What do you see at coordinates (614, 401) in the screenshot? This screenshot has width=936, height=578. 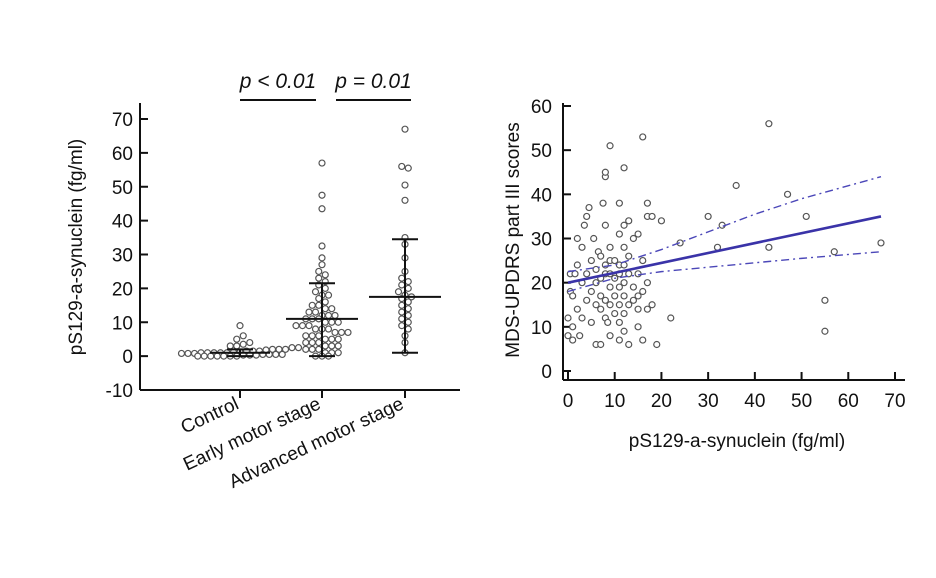 I see `right-x-tick-label: 10` at bounding box center [614, 401].